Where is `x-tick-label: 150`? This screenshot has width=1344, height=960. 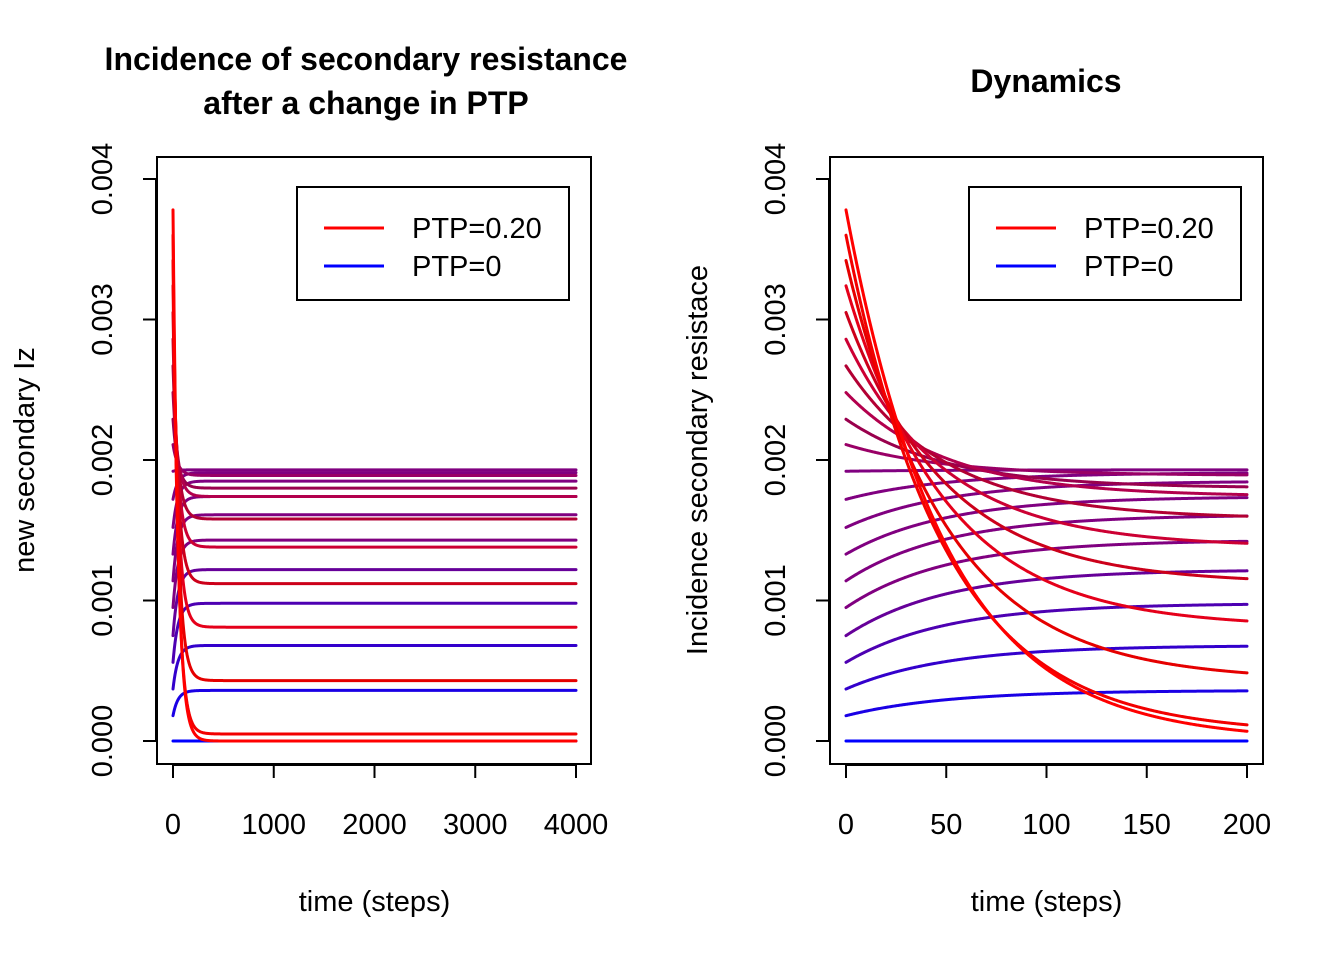
x-tick-label: 150 is located at coordinates (1147, 825).